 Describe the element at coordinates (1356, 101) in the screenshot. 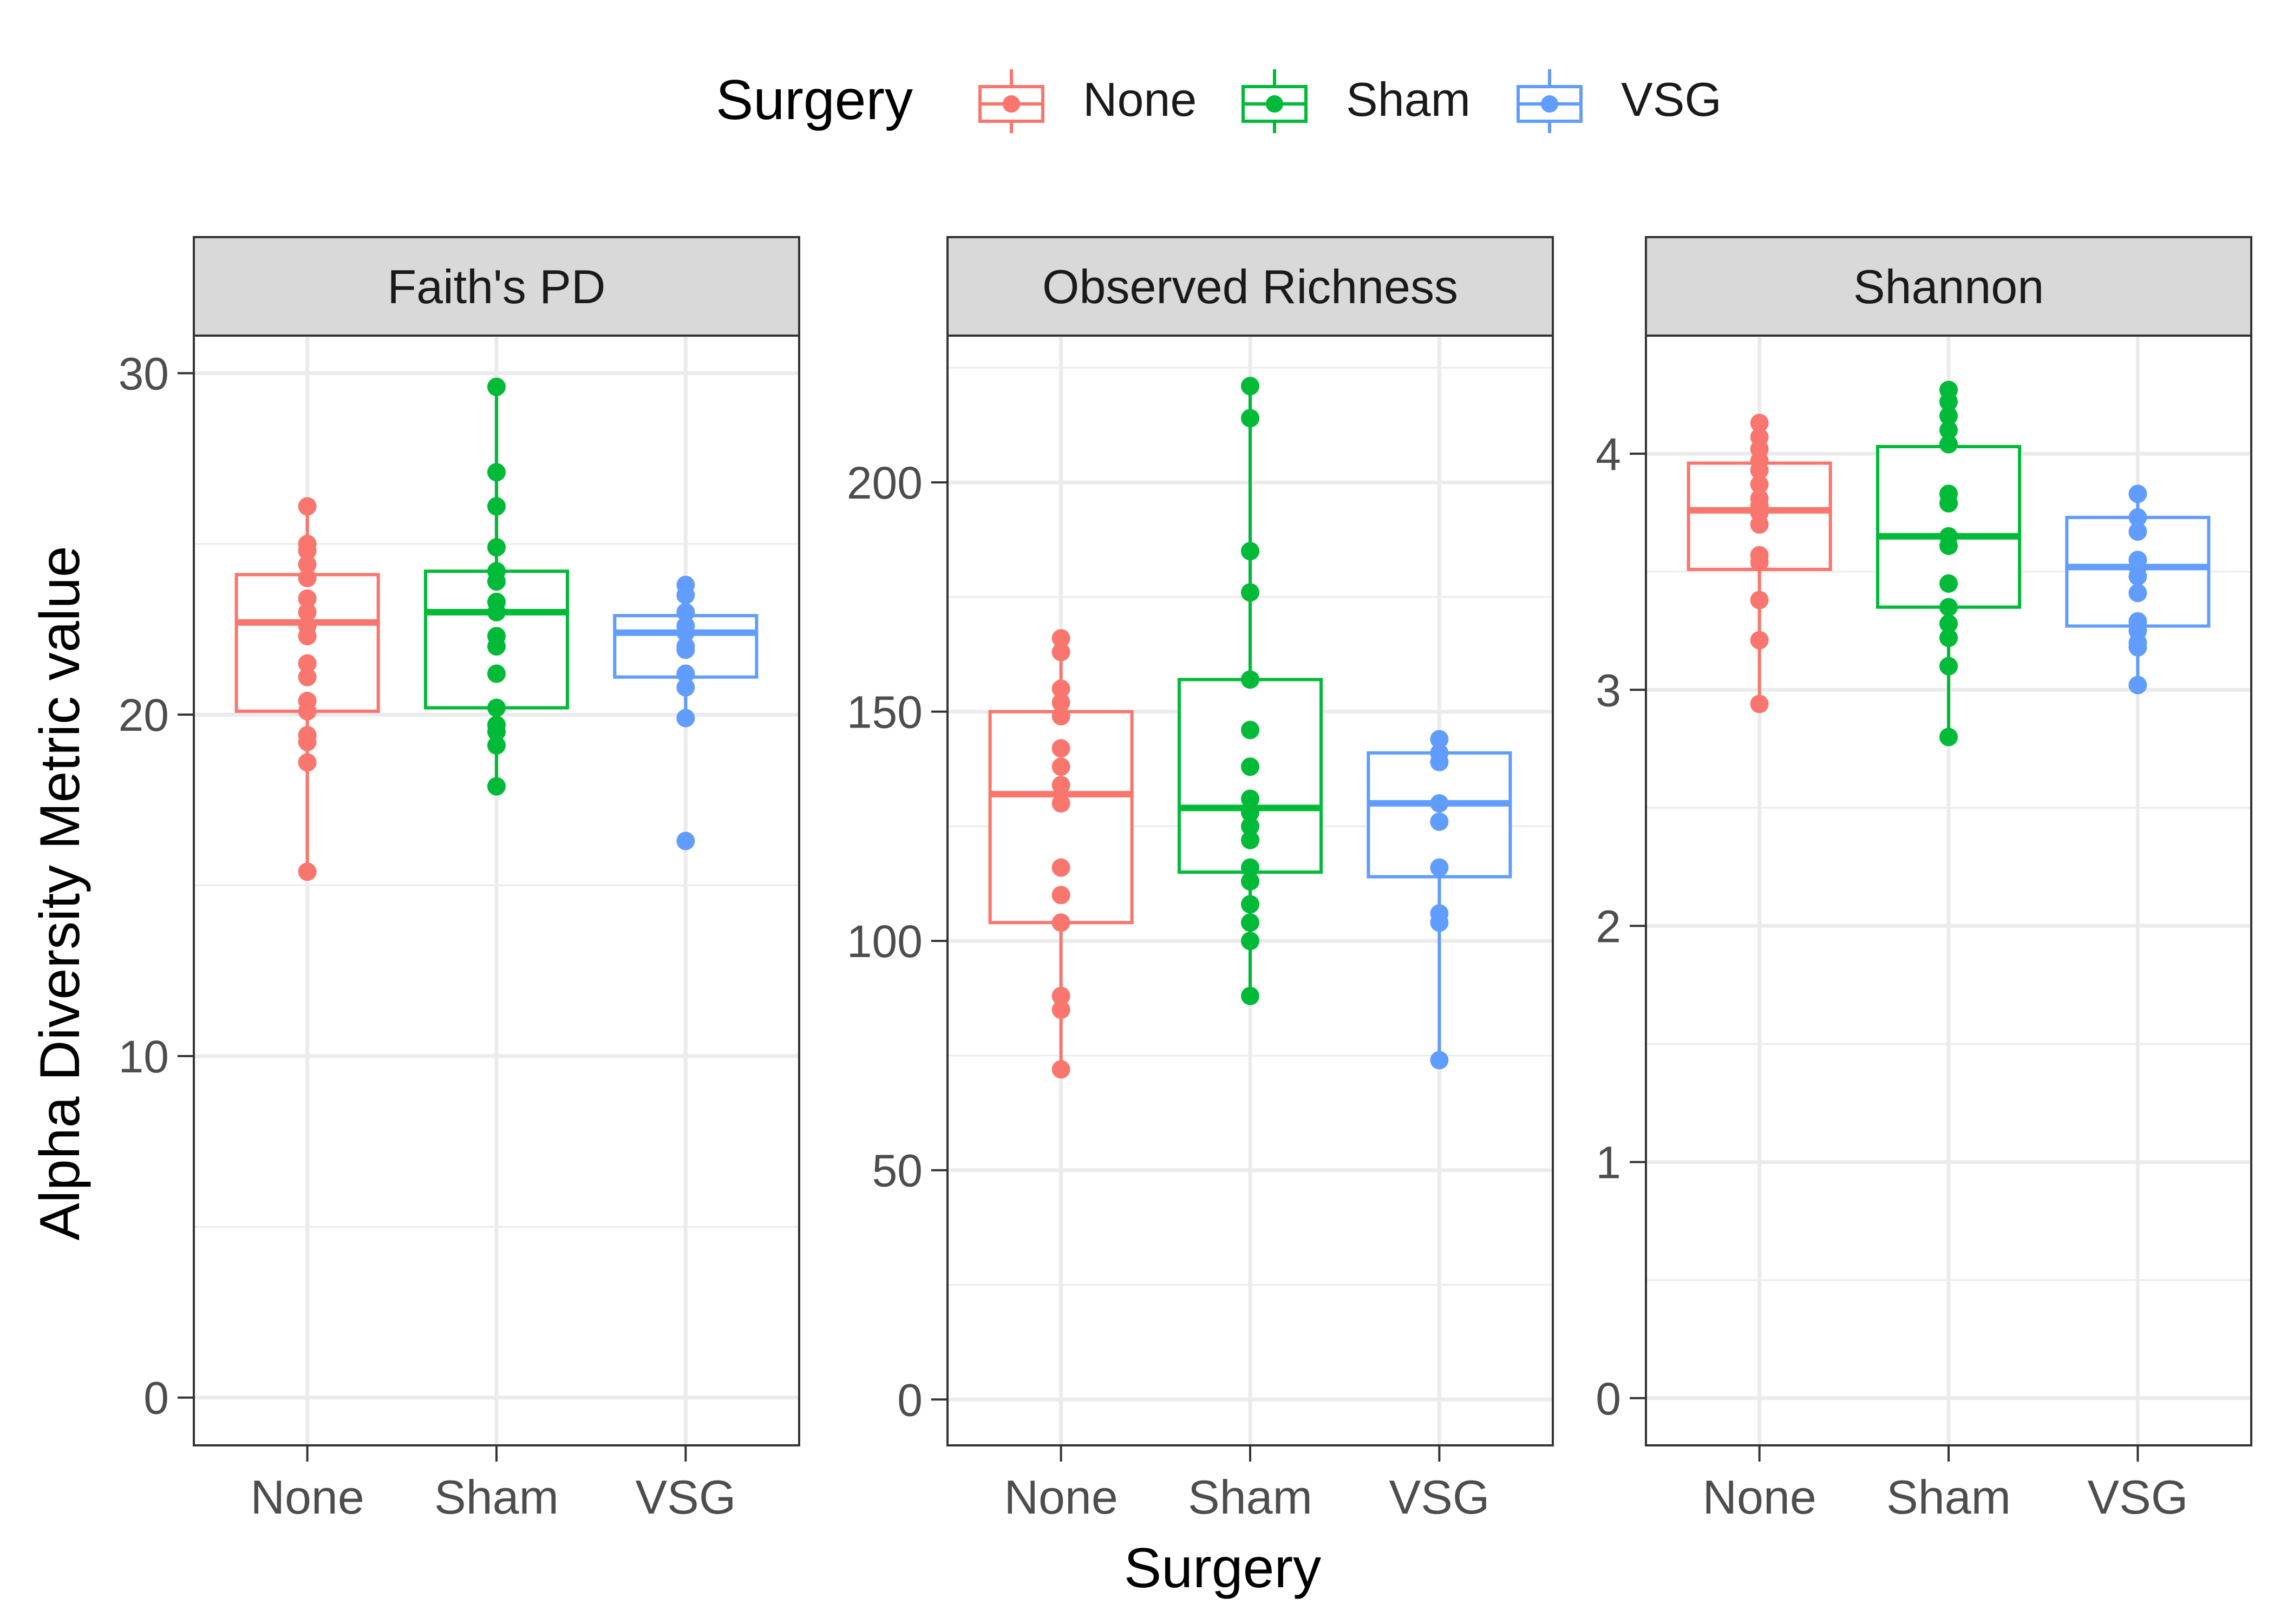

I see `legend-entry-sham: Sham` at that location.